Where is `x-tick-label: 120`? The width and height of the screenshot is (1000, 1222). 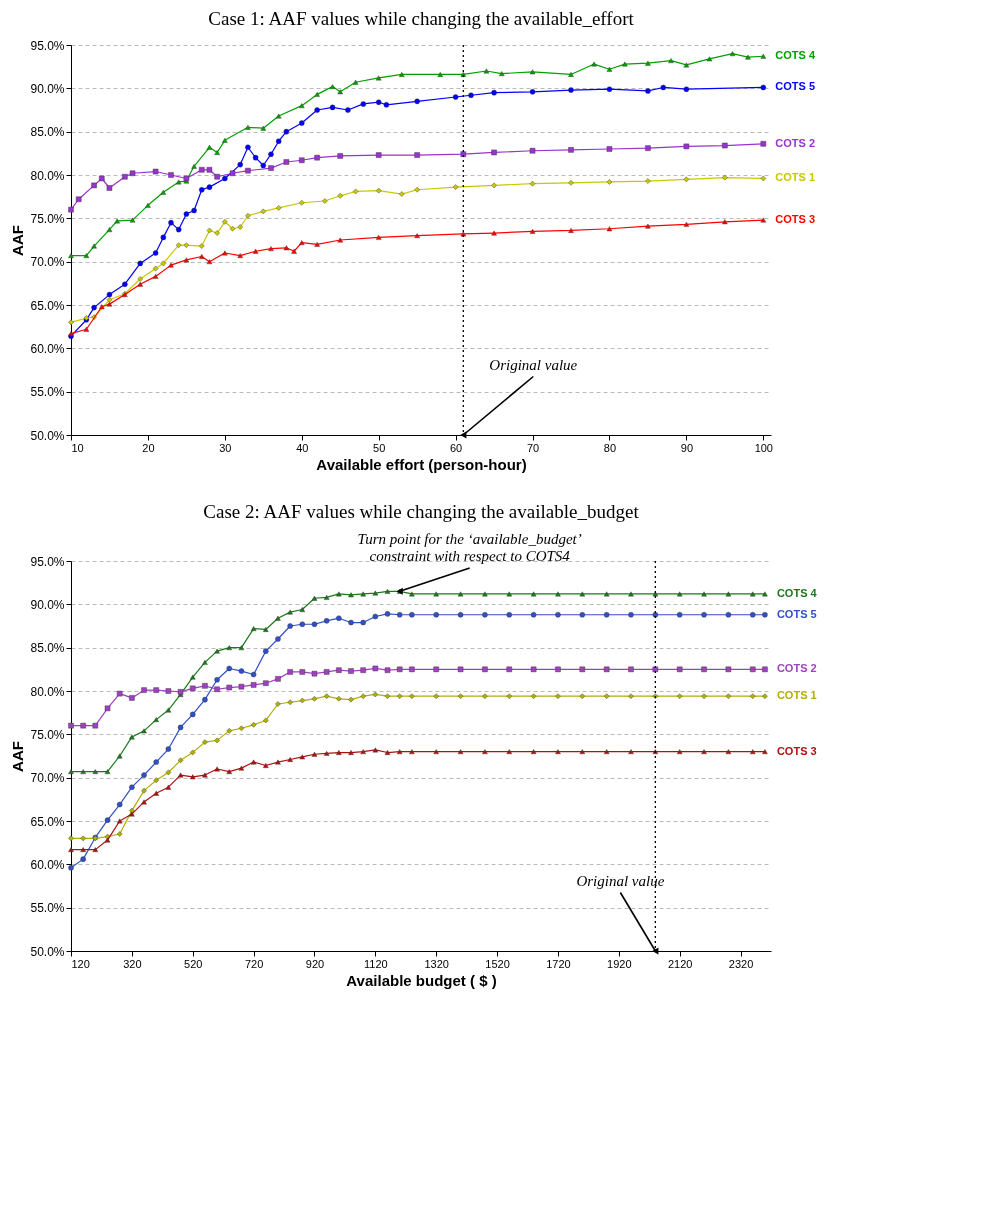
x-tick-label: 120 is located at coordinates (80, 963).